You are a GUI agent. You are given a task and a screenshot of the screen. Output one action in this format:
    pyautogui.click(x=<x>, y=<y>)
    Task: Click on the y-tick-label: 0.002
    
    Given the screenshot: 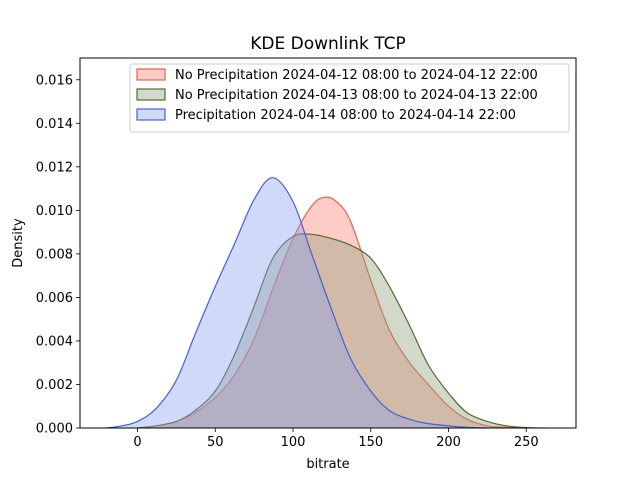 What is the action you would take?
    pyautogui.click(x=54, y=385)
    